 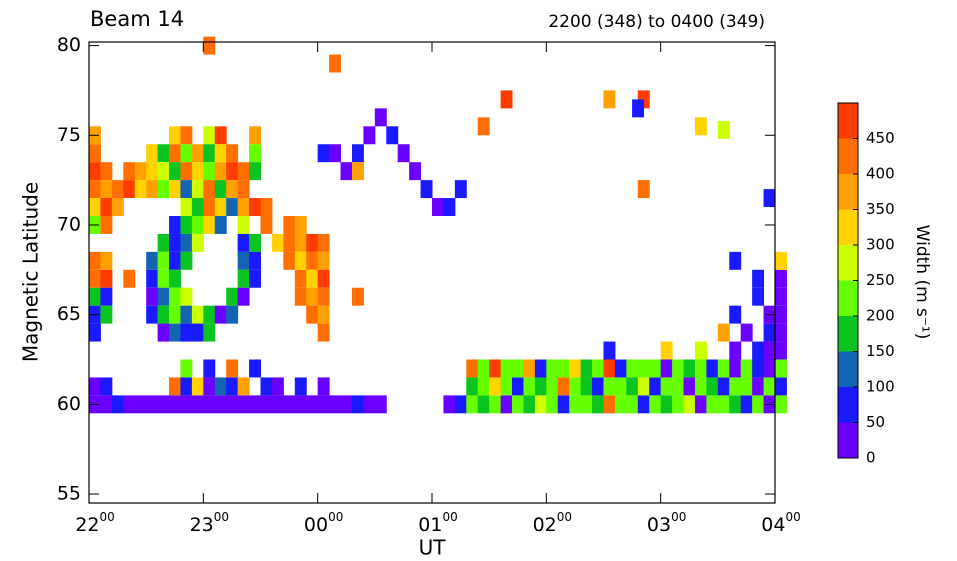 I want to click on chart-title: Beam 14, so click(x=137, y=19).